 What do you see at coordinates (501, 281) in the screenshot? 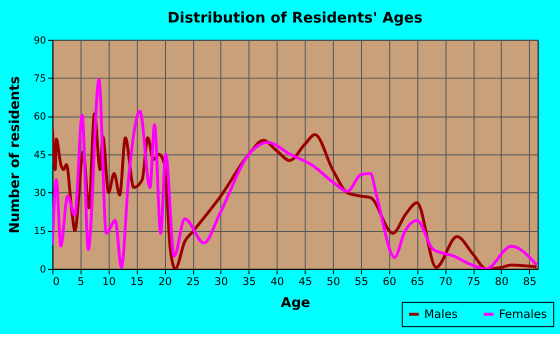
I see `x-tick-label: 80` at bounding box center [501, 281].